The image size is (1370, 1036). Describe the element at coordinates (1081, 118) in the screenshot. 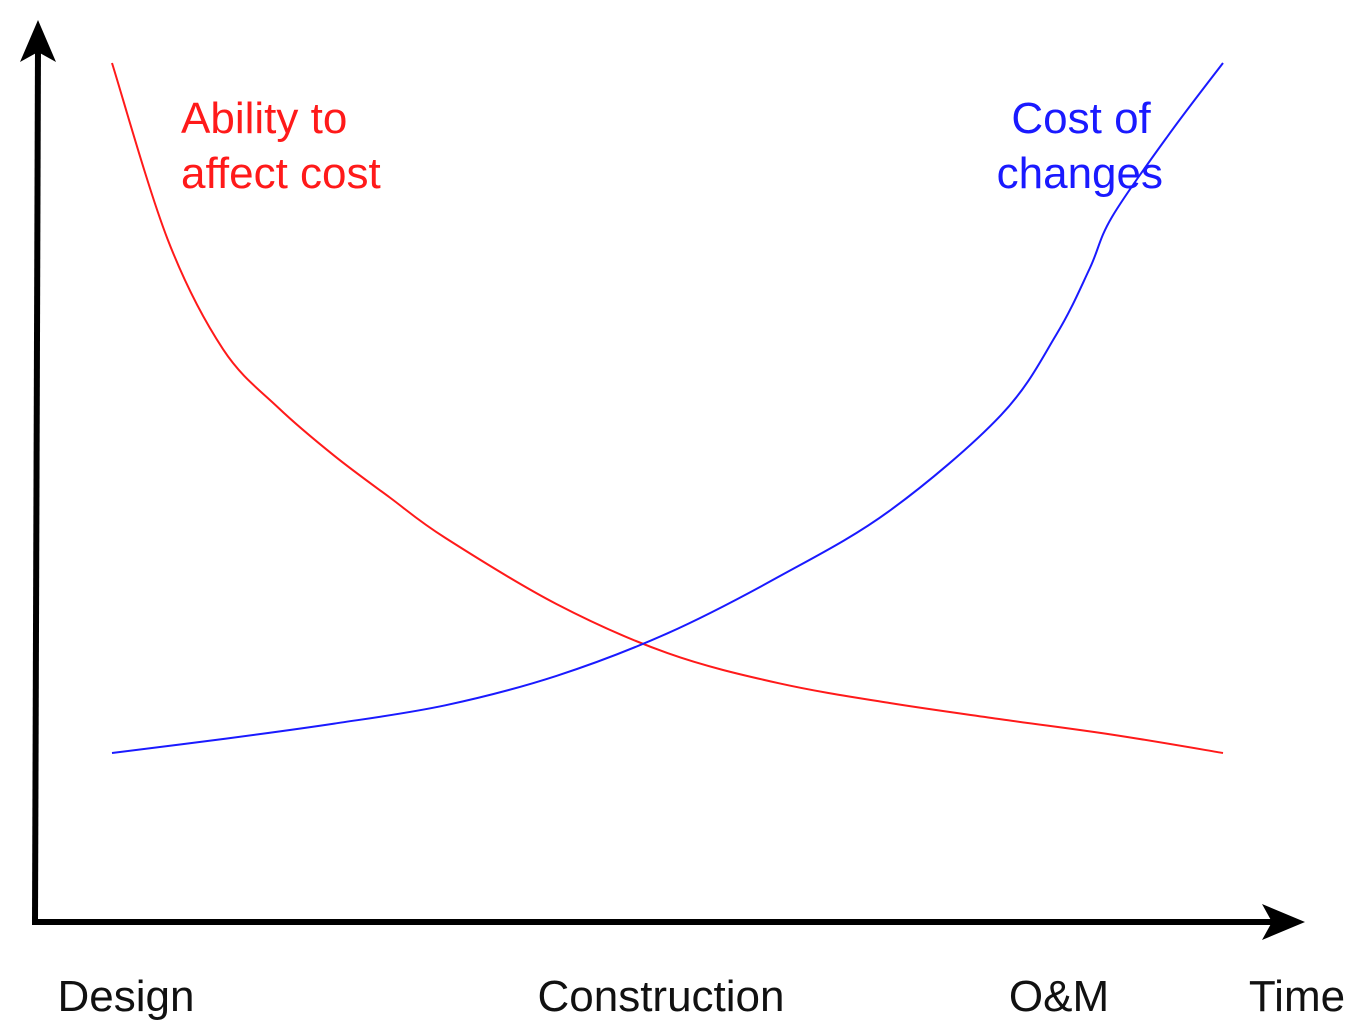

I see `series-label-line-1: Cost of` at that location.